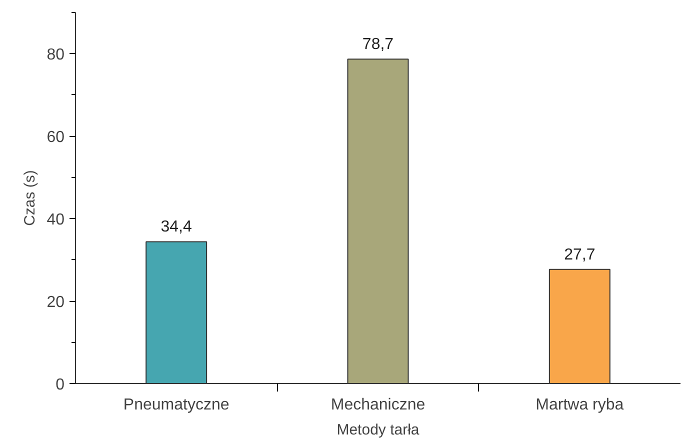  I want to click on data-label: 27,7, so click(580, 255).